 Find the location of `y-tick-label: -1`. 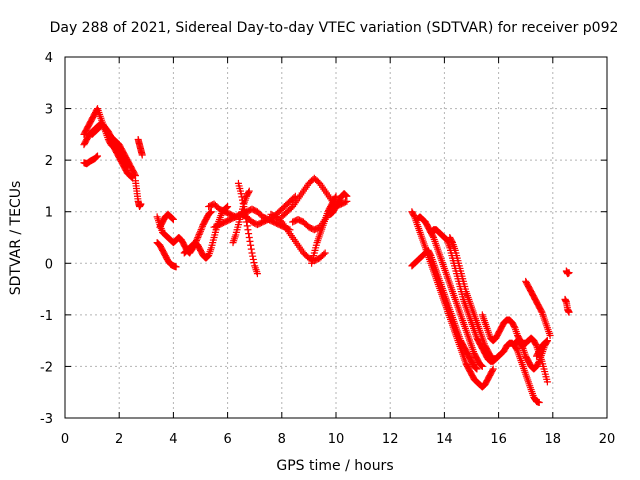

y-tick-label: -1 is located at coordinates (46, 316).